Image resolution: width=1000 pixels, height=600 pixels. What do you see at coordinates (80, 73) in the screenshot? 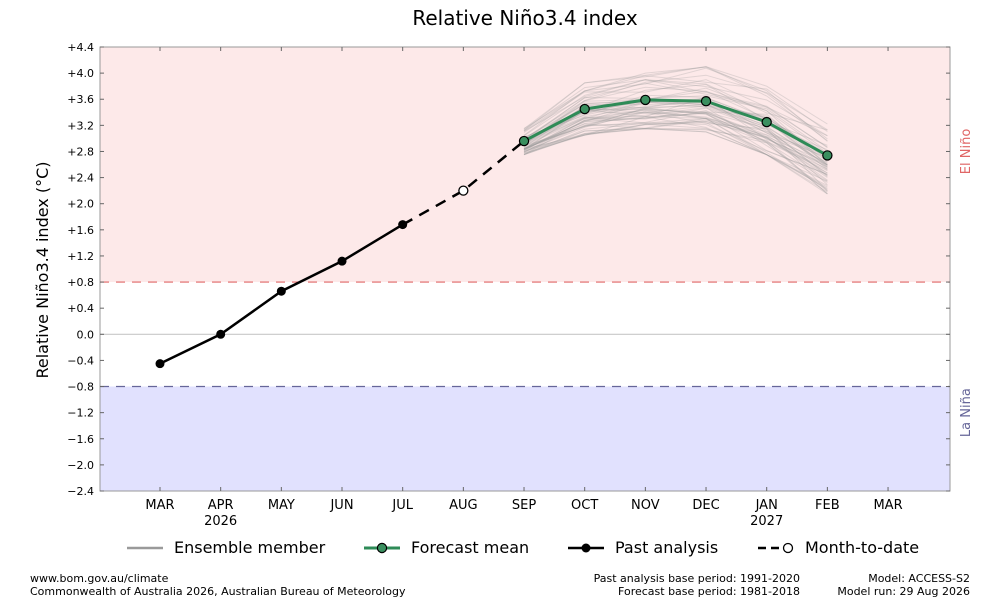
I see `y-tick-label: +4.0` at bounding box center [80, 73].